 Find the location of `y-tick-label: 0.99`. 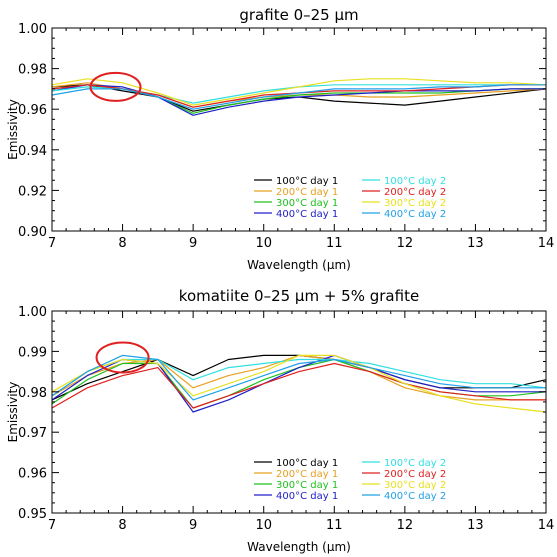

y-tick-label: 0.99 is located at coordinates (32, 352).